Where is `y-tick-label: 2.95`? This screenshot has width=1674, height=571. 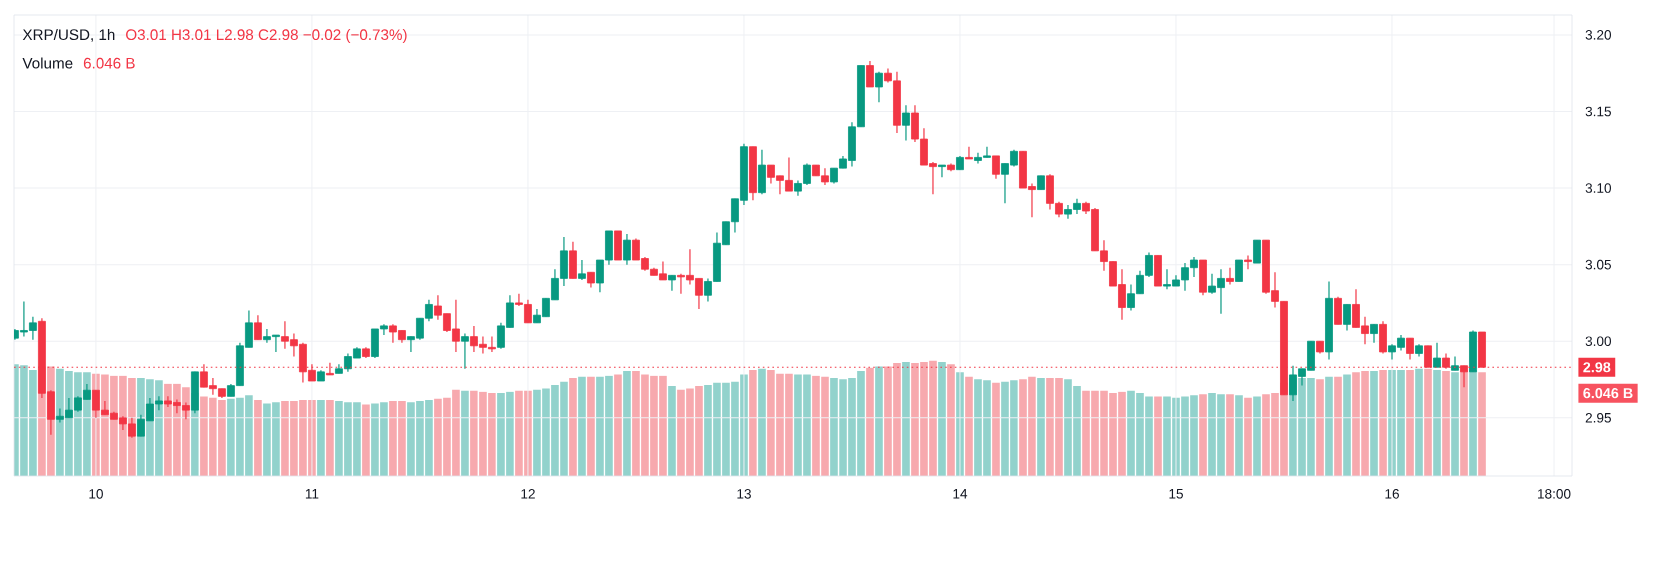
y-tick-label: 2.95 is located at coordinates (1598, 417).